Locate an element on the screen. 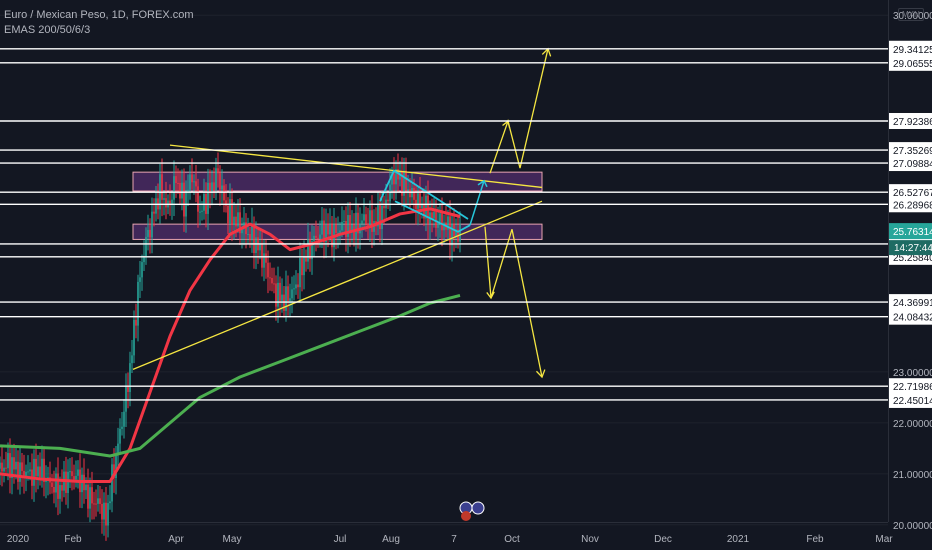  price-tick-label: 21.00000 is located at coordinates (912, 475).